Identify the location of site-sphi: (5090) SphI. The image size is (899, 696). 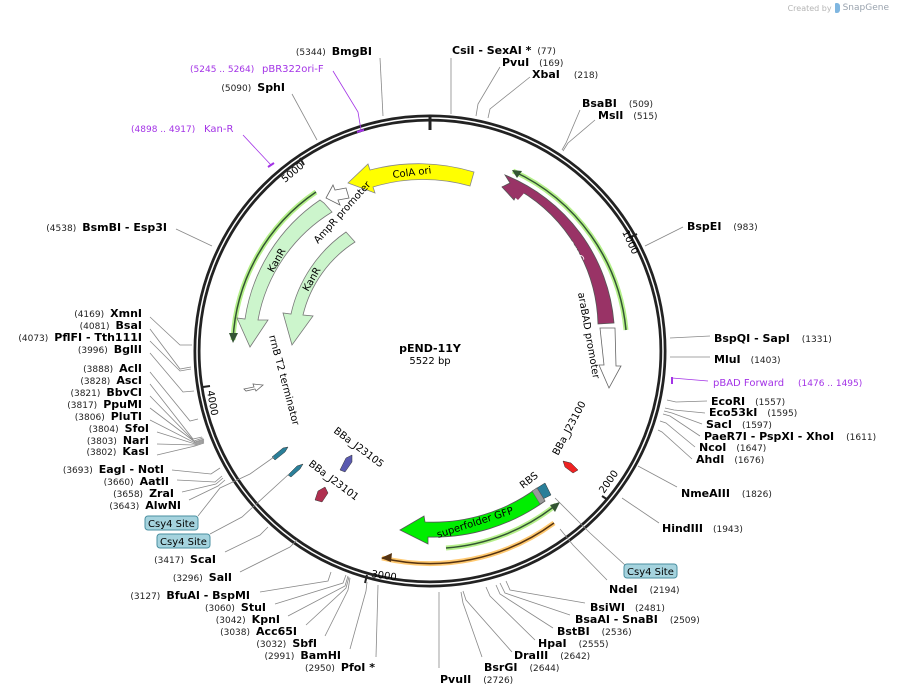
(253, 87).